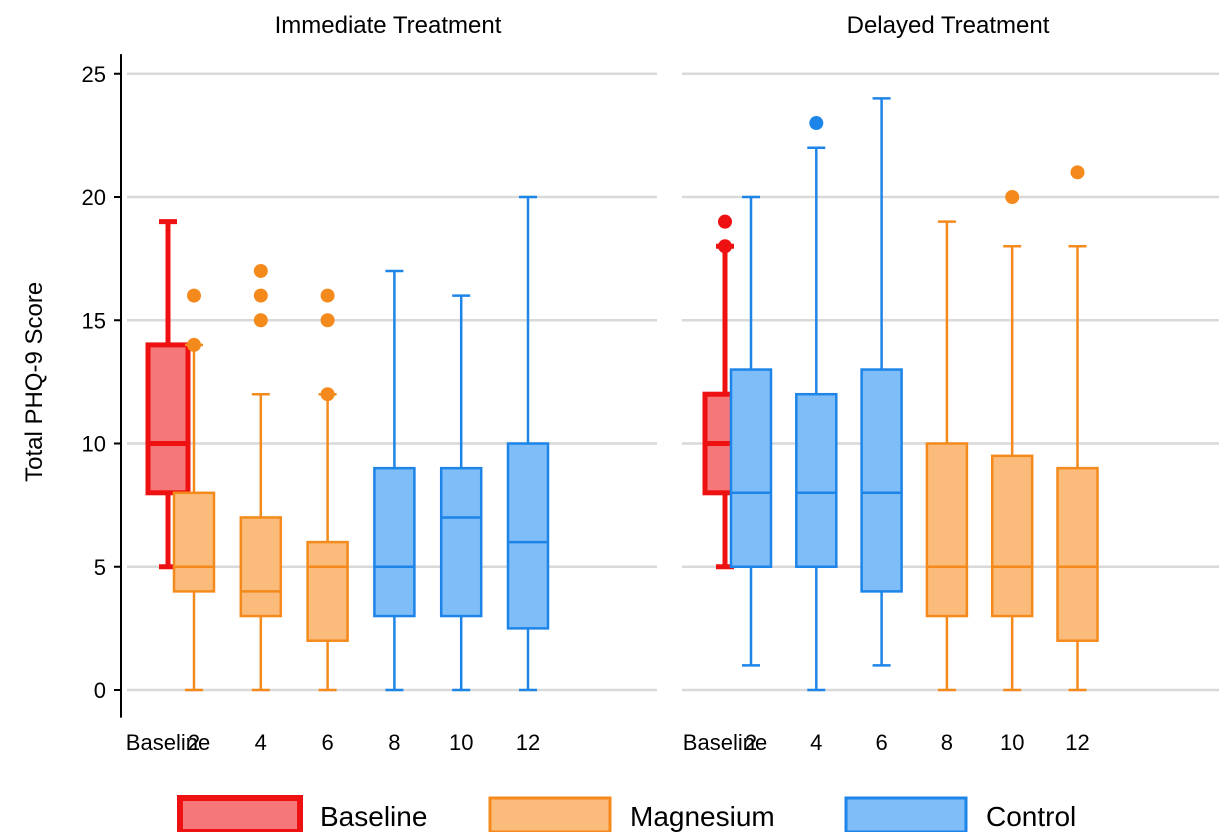  Describe the element at coordinates (94, 197) in the screenshot. I see `y-tick-label-20: 20` at that location.